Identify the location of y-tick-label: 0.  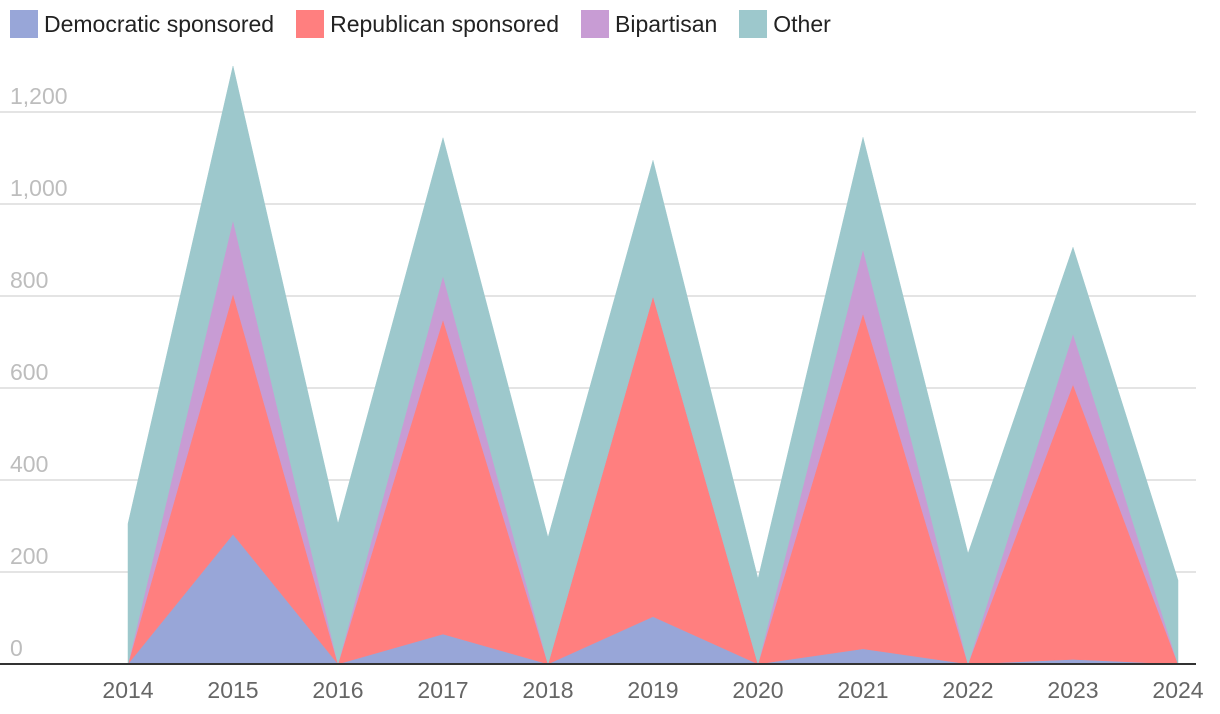
(16, 648).